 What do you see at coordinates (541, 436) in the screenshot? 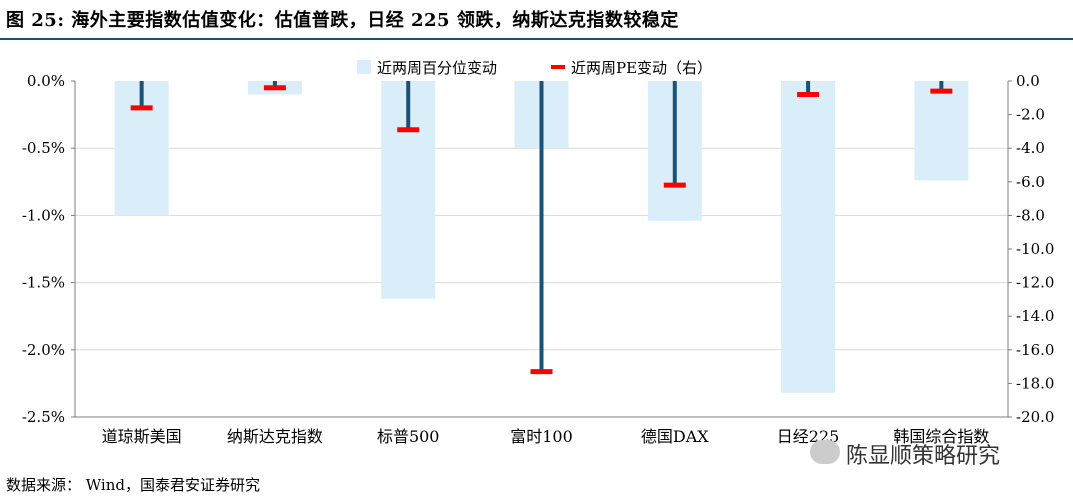
I see `category-label: 富时100` at bounding box center [541, 436].